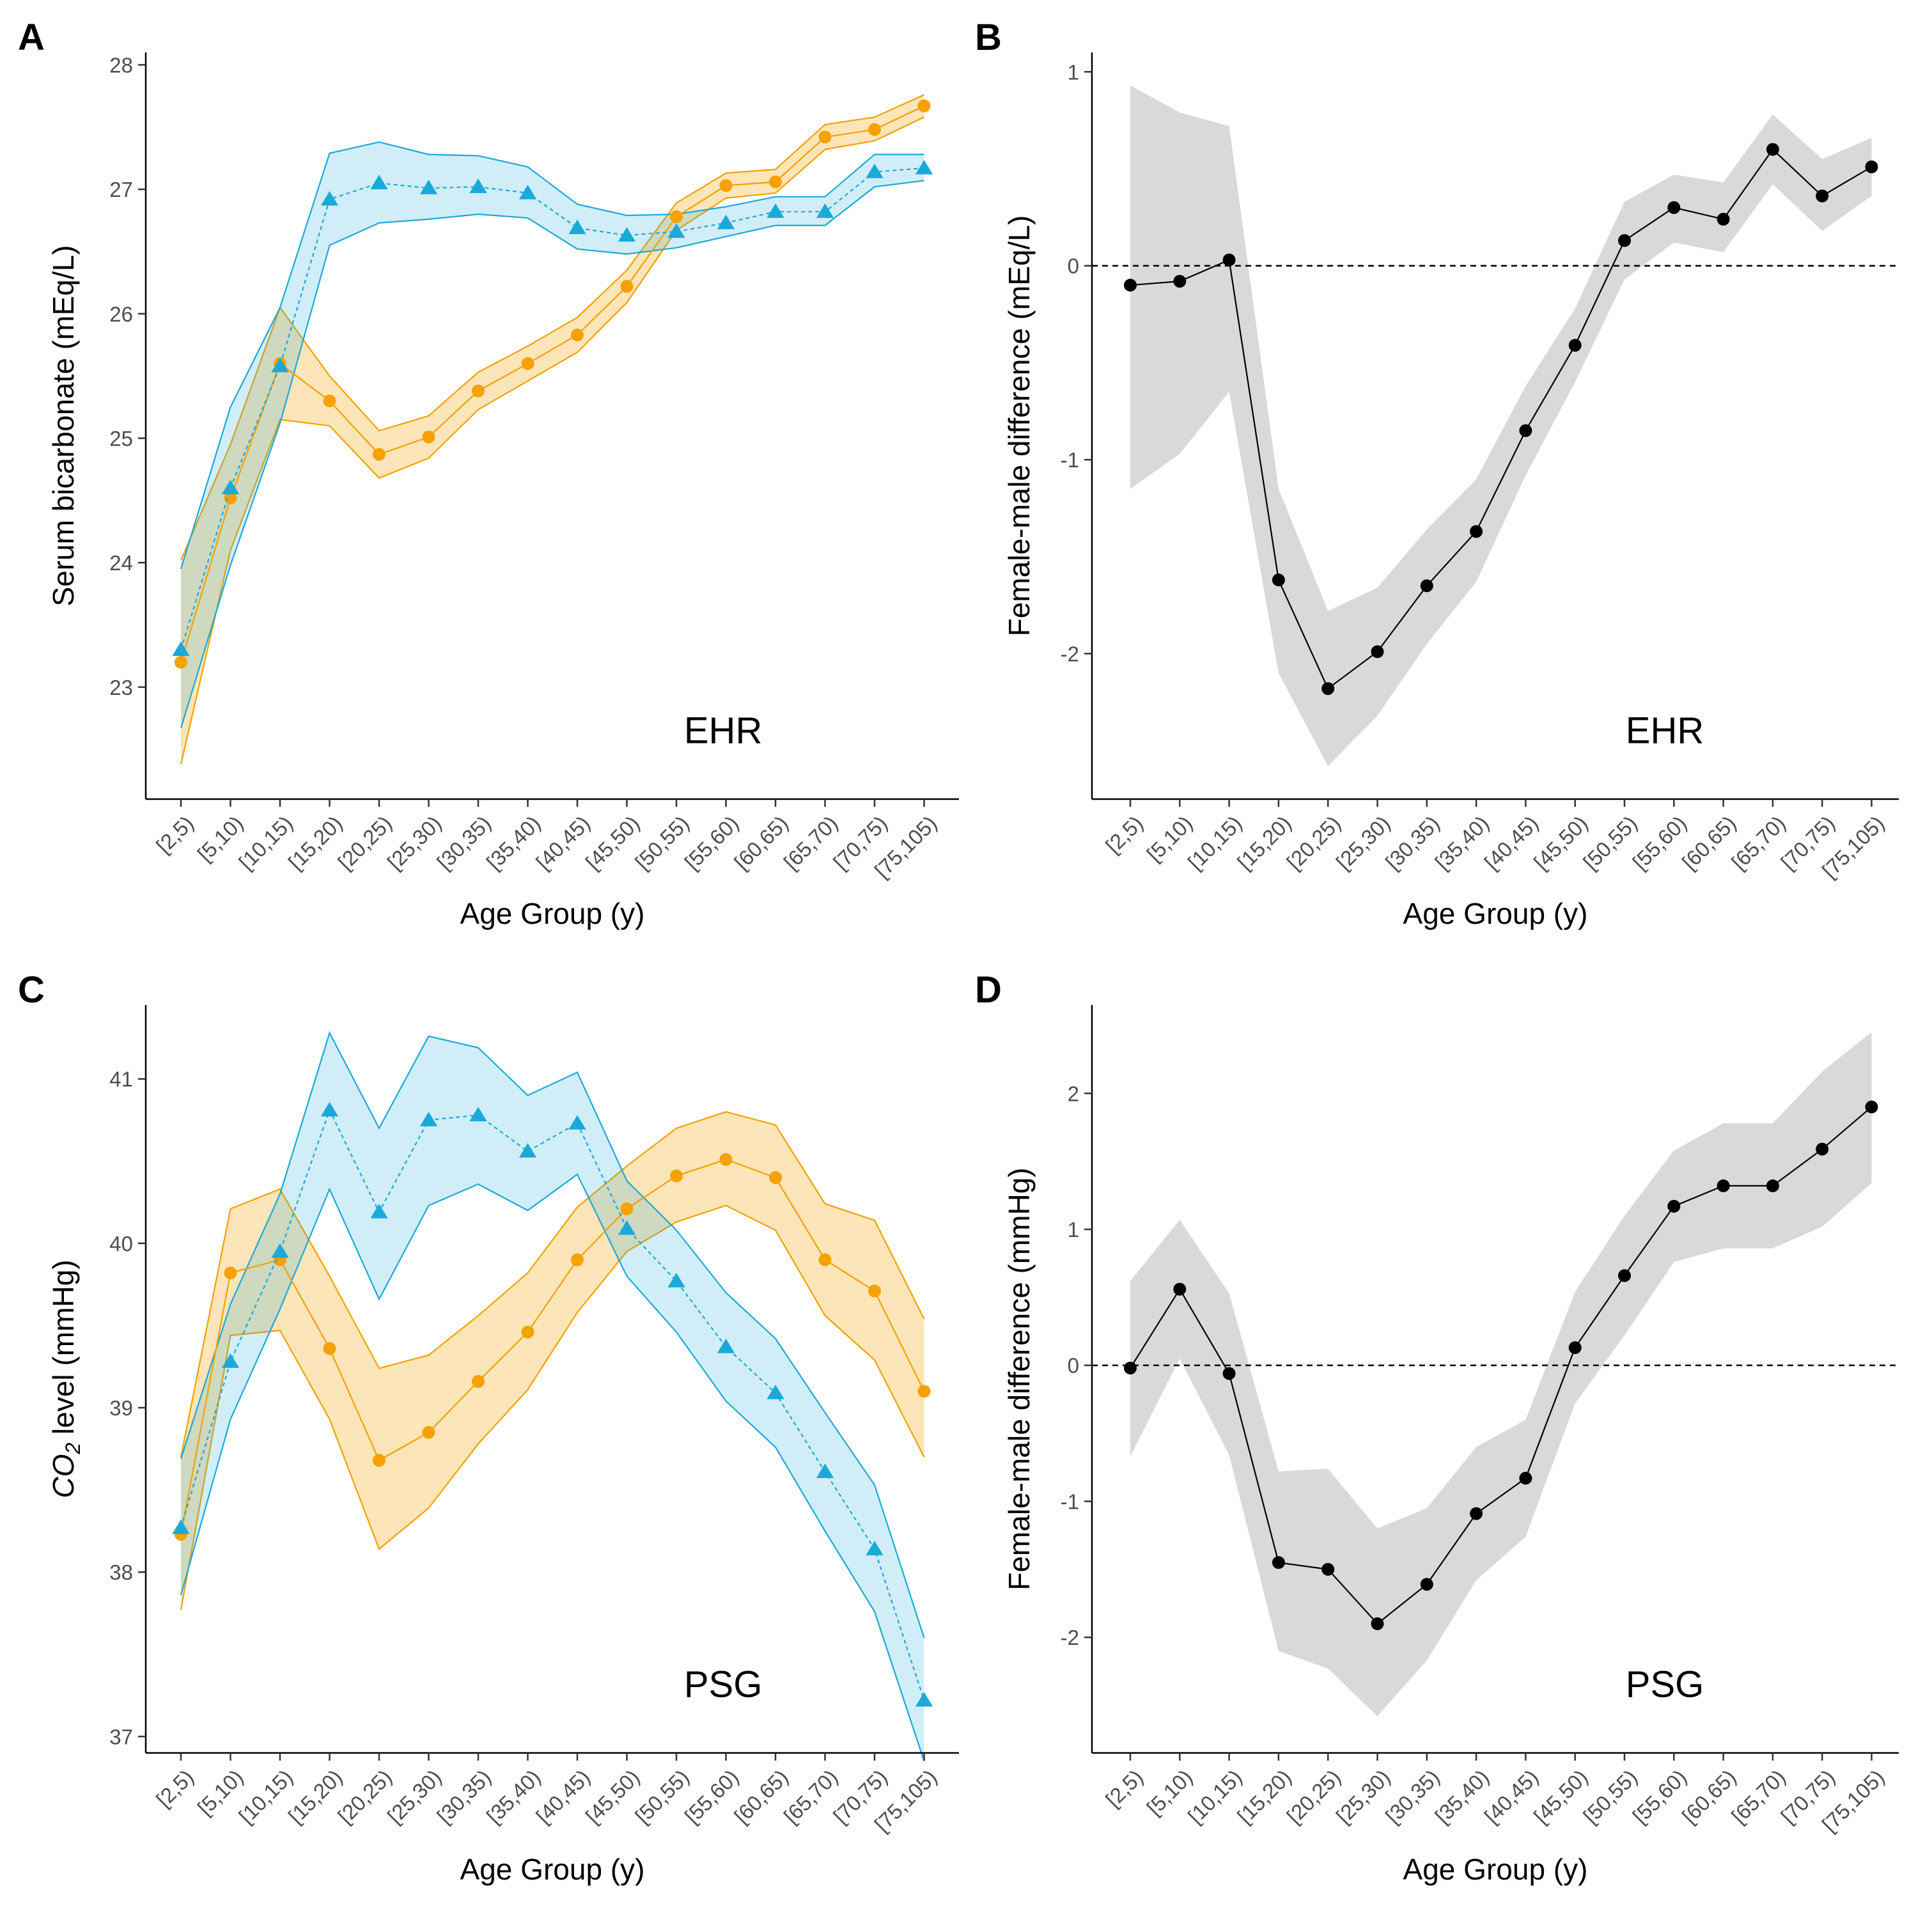  Describe the element at coordinates (121, 1244) in the screenshot. I see `y-tick-label: 40` at that location.